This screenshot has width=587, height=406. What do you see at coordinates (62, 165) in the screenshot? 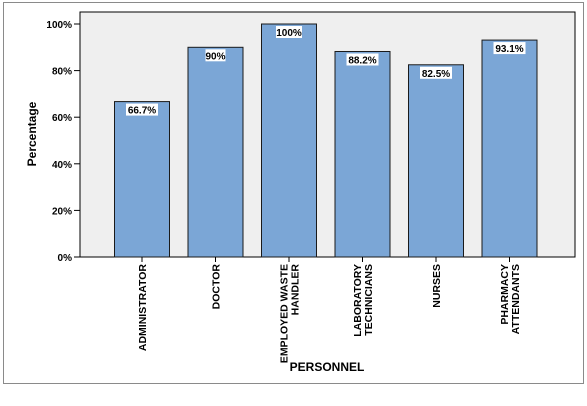
I see `y-tick-label: 40%` at bounding box center [62, 165].